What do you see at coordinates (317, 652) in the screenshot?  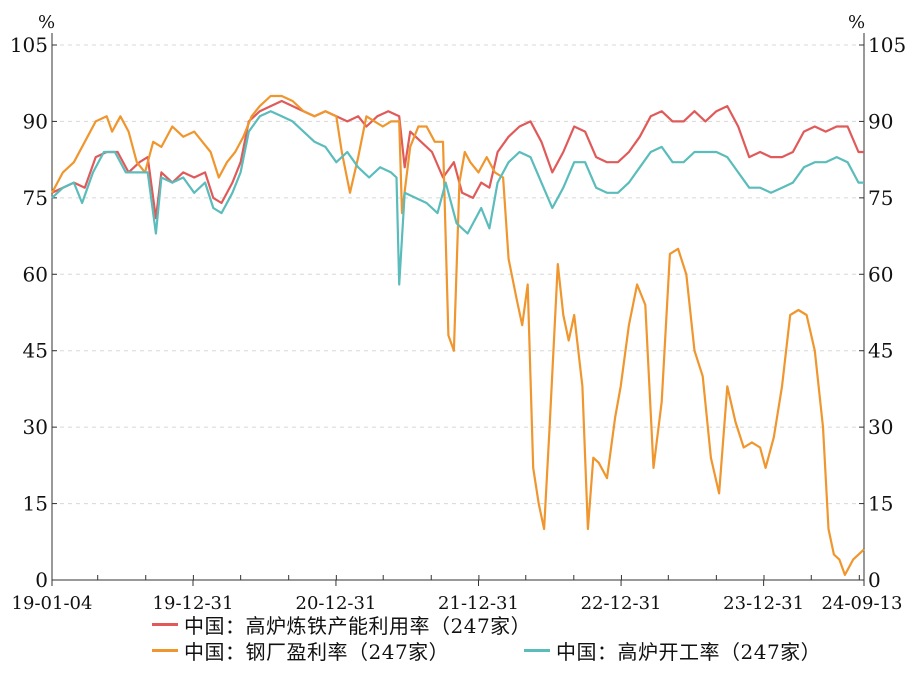 I see `legend-label: 中国：钢厂盈利率（247家）` at bounding box center [317, 652].